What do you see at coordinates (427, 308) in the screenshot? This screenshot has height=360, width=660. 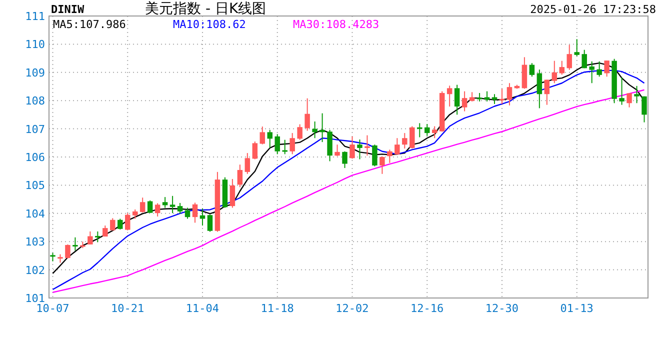 I see `x-tick-label: 12-16` at bounding box center [427, 308].